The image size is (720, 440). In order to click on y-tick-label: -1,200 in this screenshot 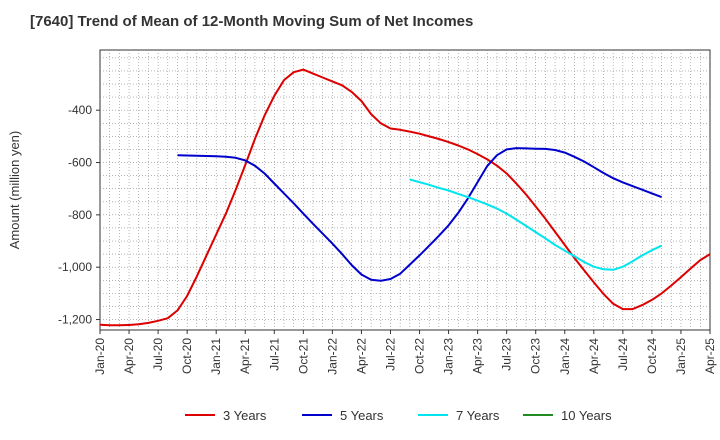, I will do `click(75, 320)`.